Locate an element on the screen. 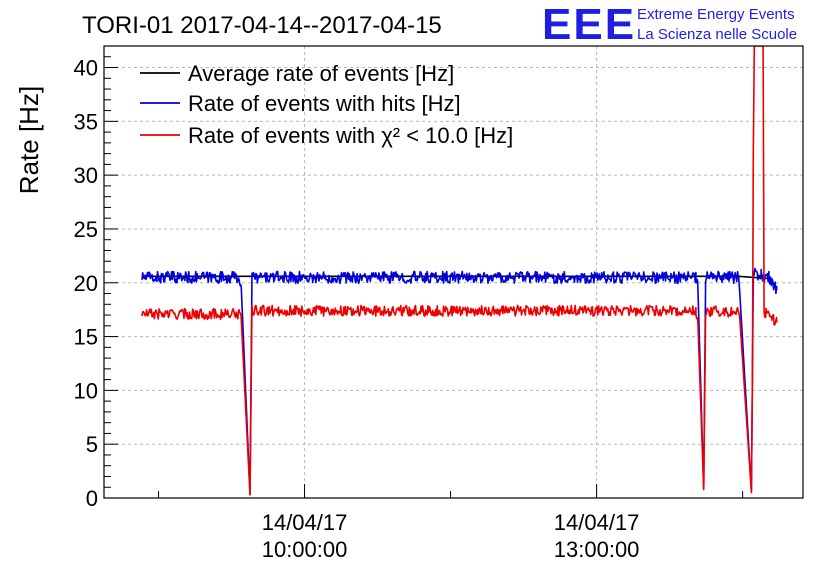 The width and height of the screenshot is (836, 572). x-tick-label-time: 10:00:00 is located at coordinates (305, 549).